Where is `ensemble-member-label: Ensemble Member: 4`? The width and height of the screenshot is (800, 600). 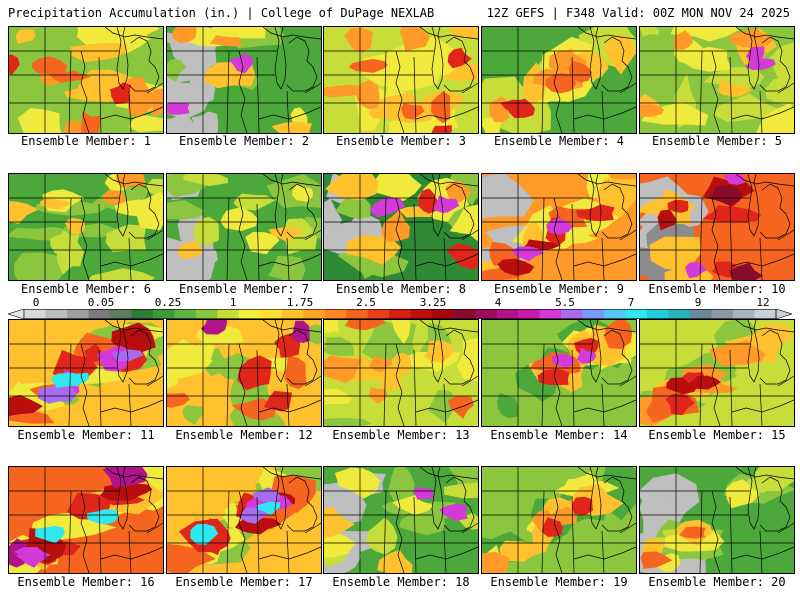
ensemble-member-label: Ensemble Member: 4 is located at coordinates (559, 141).